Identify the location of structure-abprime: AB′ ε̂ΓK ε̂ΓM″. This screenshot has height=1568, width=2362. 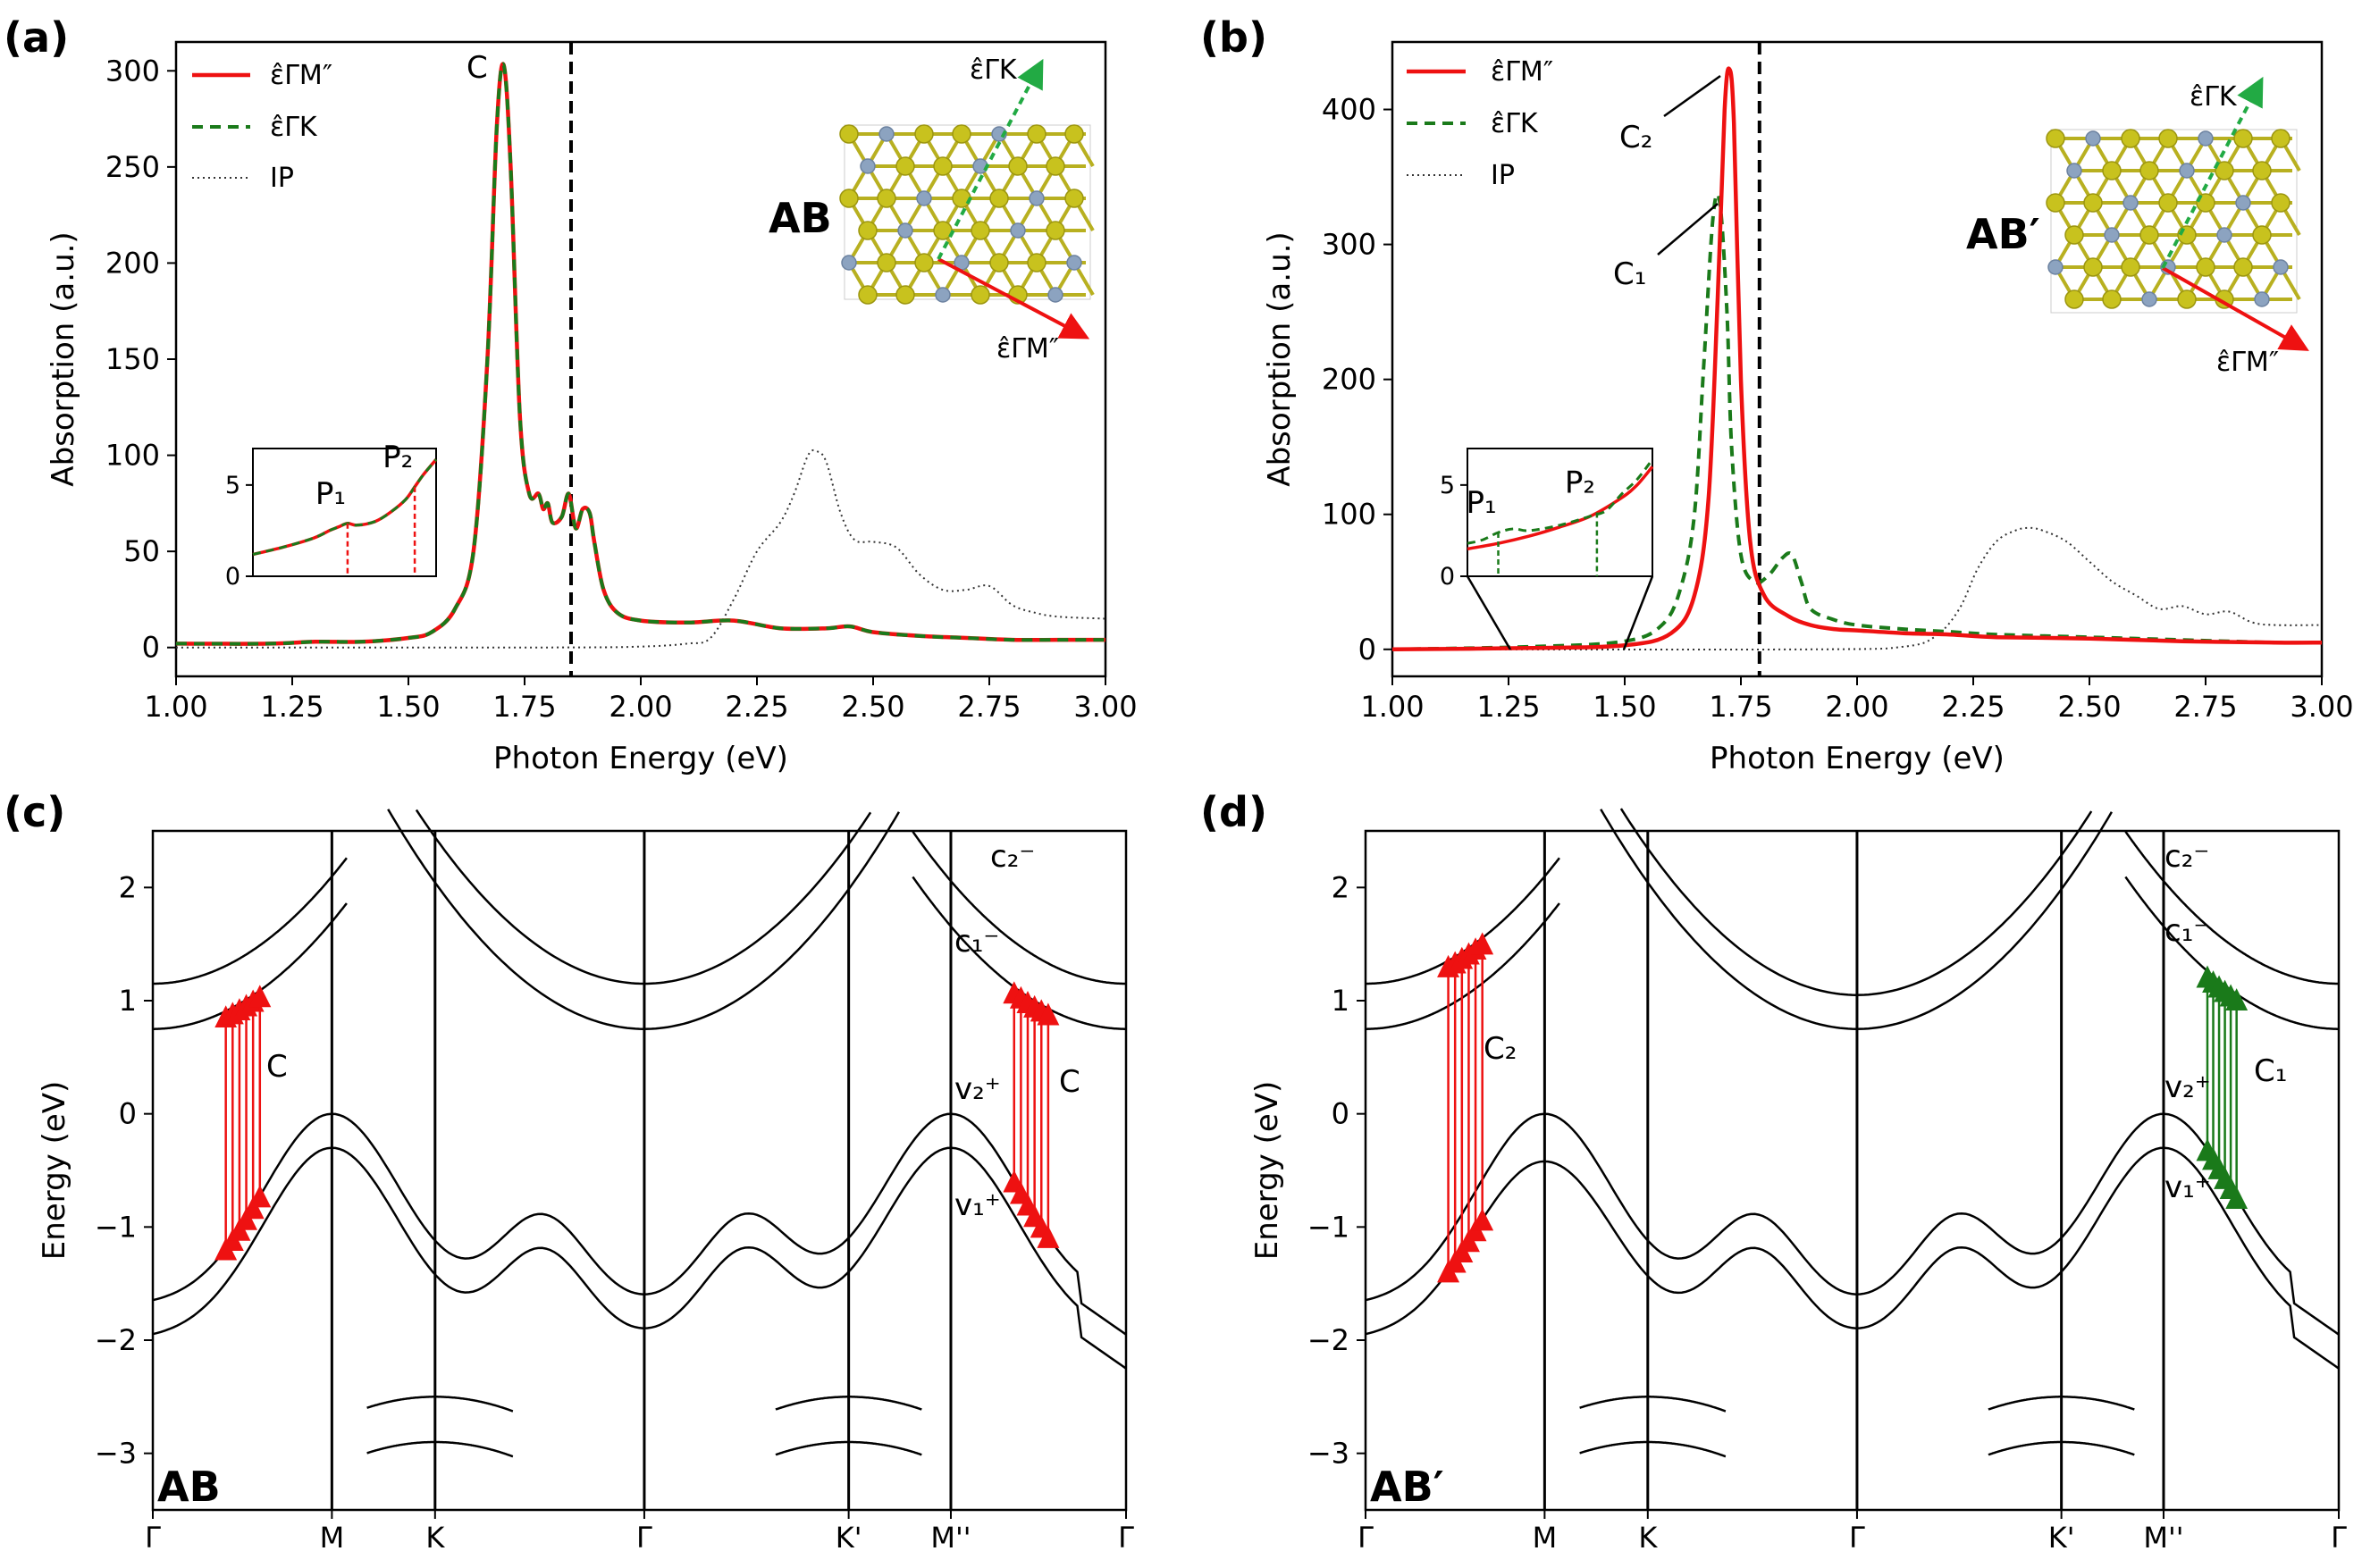
(2137, 227).